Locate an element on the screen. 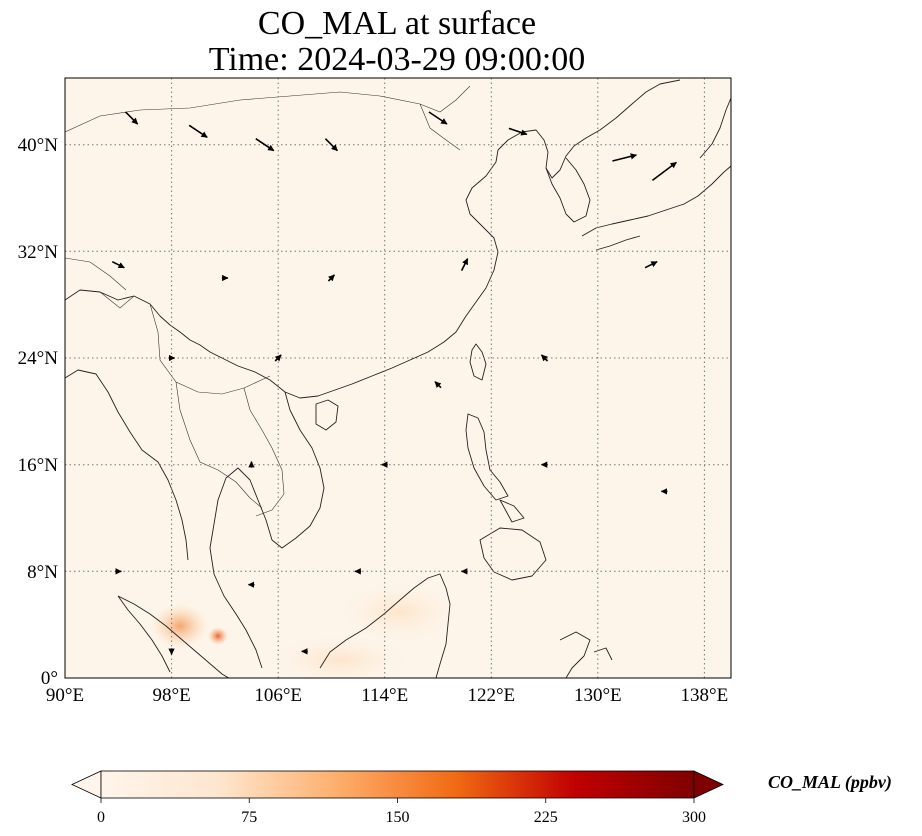 The height and width of the screenshot is (836, 922). x-tick-98e: 98°E is located at coordinates (171, 695).